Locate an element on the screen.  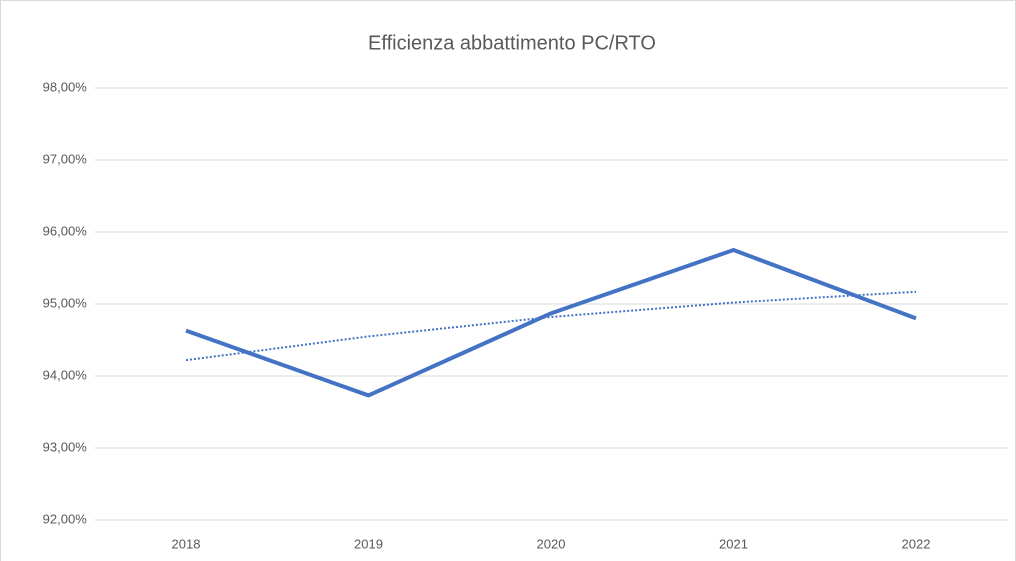
x-tick-label: 2022 is located at coordinates (916, 543).